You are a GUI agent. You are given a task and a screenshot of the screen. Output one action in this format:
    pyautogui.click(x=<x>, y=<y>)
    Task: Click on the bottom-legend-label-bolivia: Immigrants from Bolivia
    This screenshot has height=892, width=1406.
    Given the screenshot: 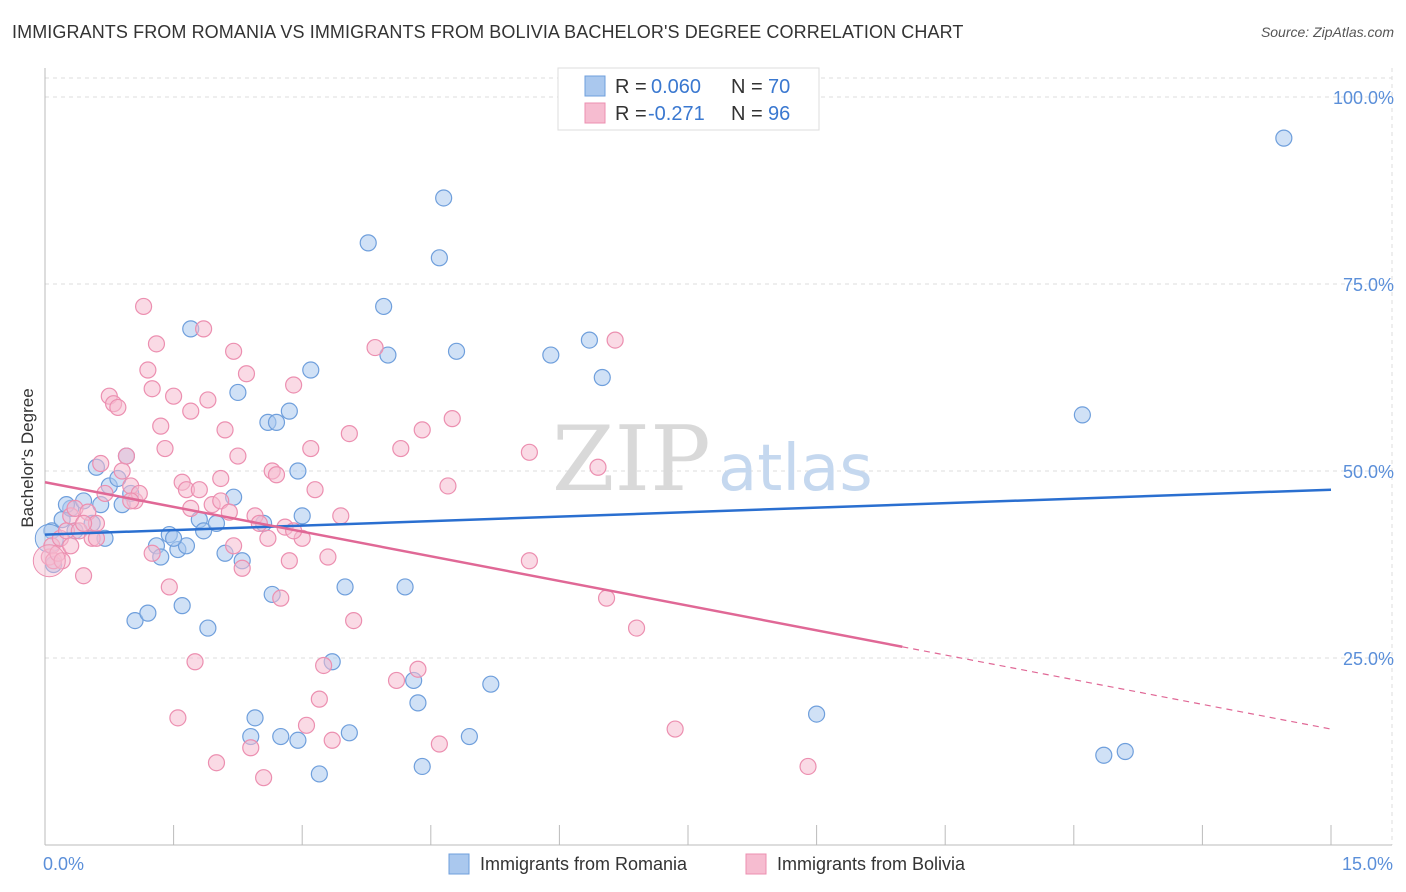 What is the action you would take?
    pyautogui.click(x=871, y=864)
    